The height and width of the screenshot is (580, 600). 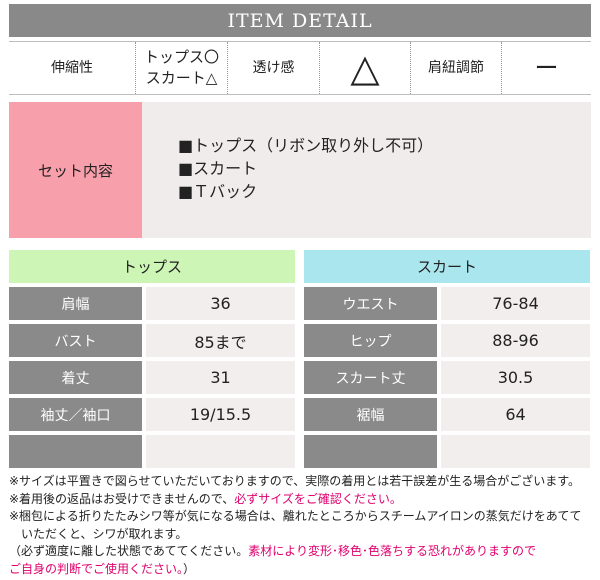 I want to click on size-value: 36, so click(x=220, y=303).